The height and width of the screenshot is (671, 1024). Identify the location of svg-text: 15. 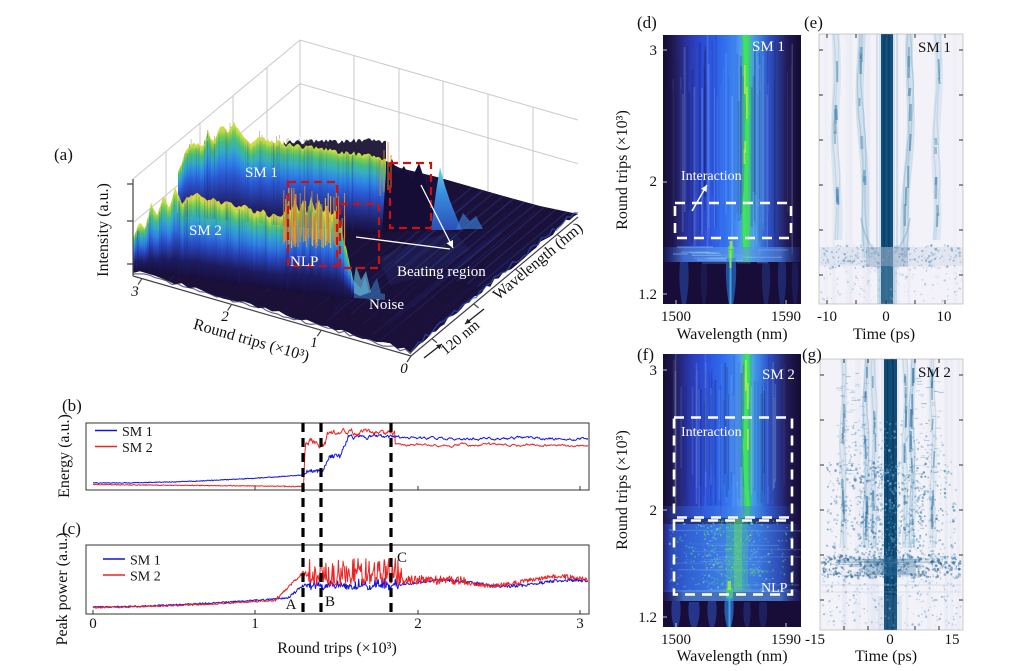
(952, 640).